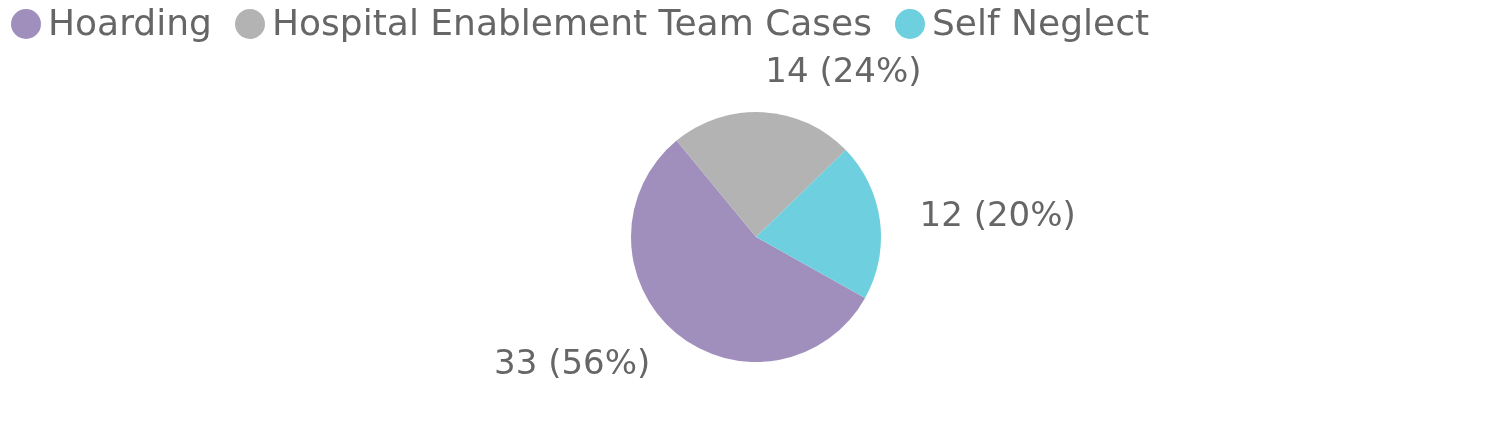 This screenshot has width=1512, height=440. Describe the element at coordinates (997, 213) in the screenshot. I see `data-label: 12 (20%)` at that location.